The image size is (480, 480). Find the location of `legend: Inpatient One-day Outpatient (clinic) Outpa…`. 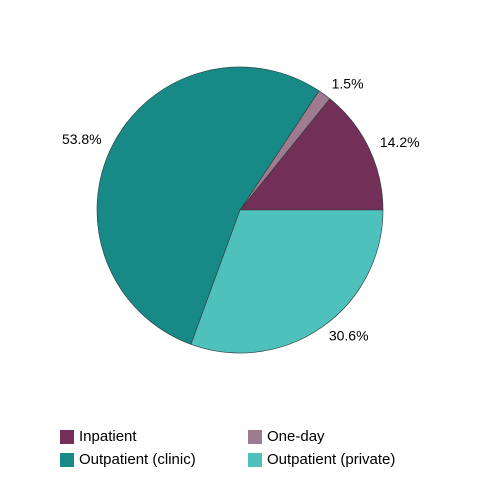

legend: Inpatient One-day Outpatient (clinic) Outpa… is located at coordinates (227, 448).